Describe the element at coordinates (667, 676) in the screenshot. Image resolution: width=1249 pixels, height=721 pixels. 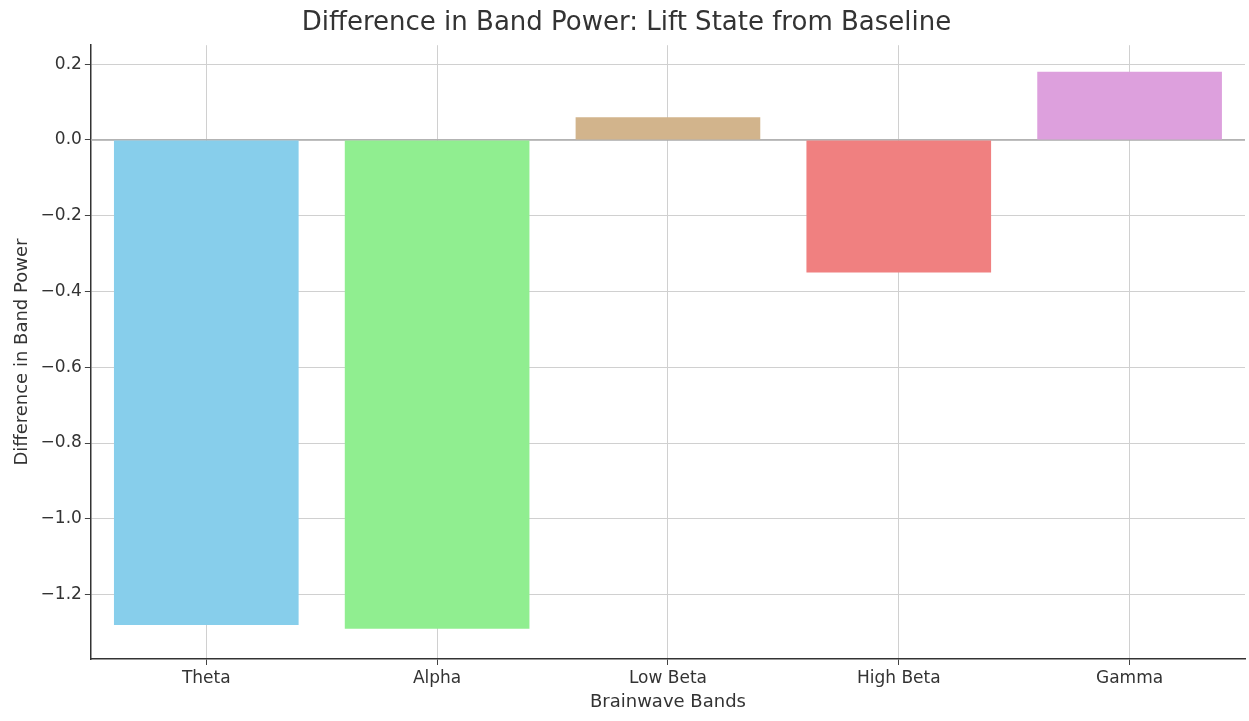
I see `x-tick-label: Low Beta` at that location.